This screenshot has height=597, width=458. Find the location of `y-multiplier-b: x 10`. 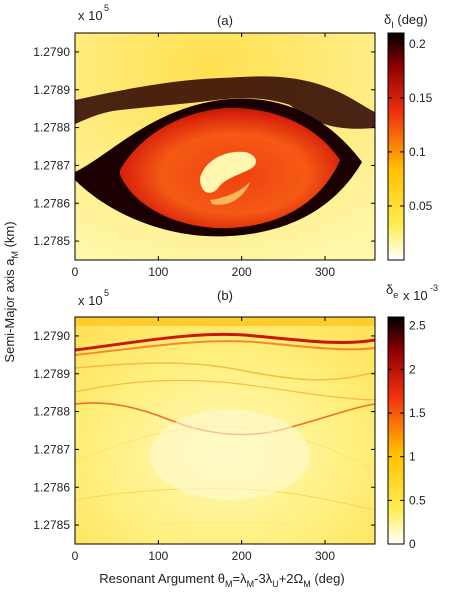

y-multiplier-b: x 10 is located at coordinates (90, 300).